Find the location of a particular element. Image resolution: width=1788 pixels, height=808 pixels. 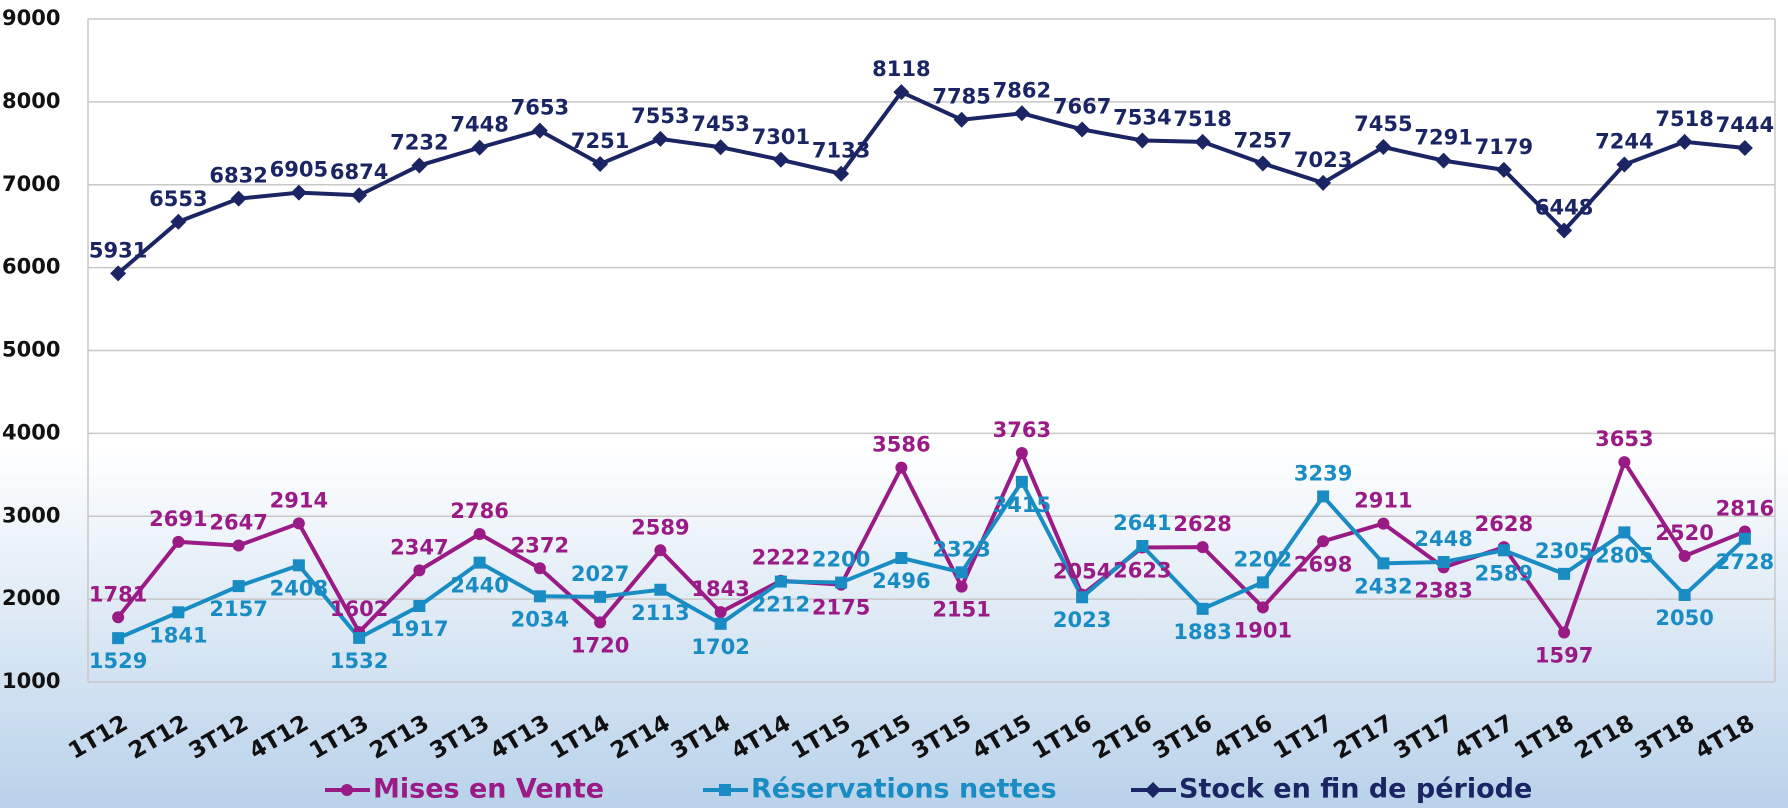

data-label: 2202 is located at coordinates (1263, 559).